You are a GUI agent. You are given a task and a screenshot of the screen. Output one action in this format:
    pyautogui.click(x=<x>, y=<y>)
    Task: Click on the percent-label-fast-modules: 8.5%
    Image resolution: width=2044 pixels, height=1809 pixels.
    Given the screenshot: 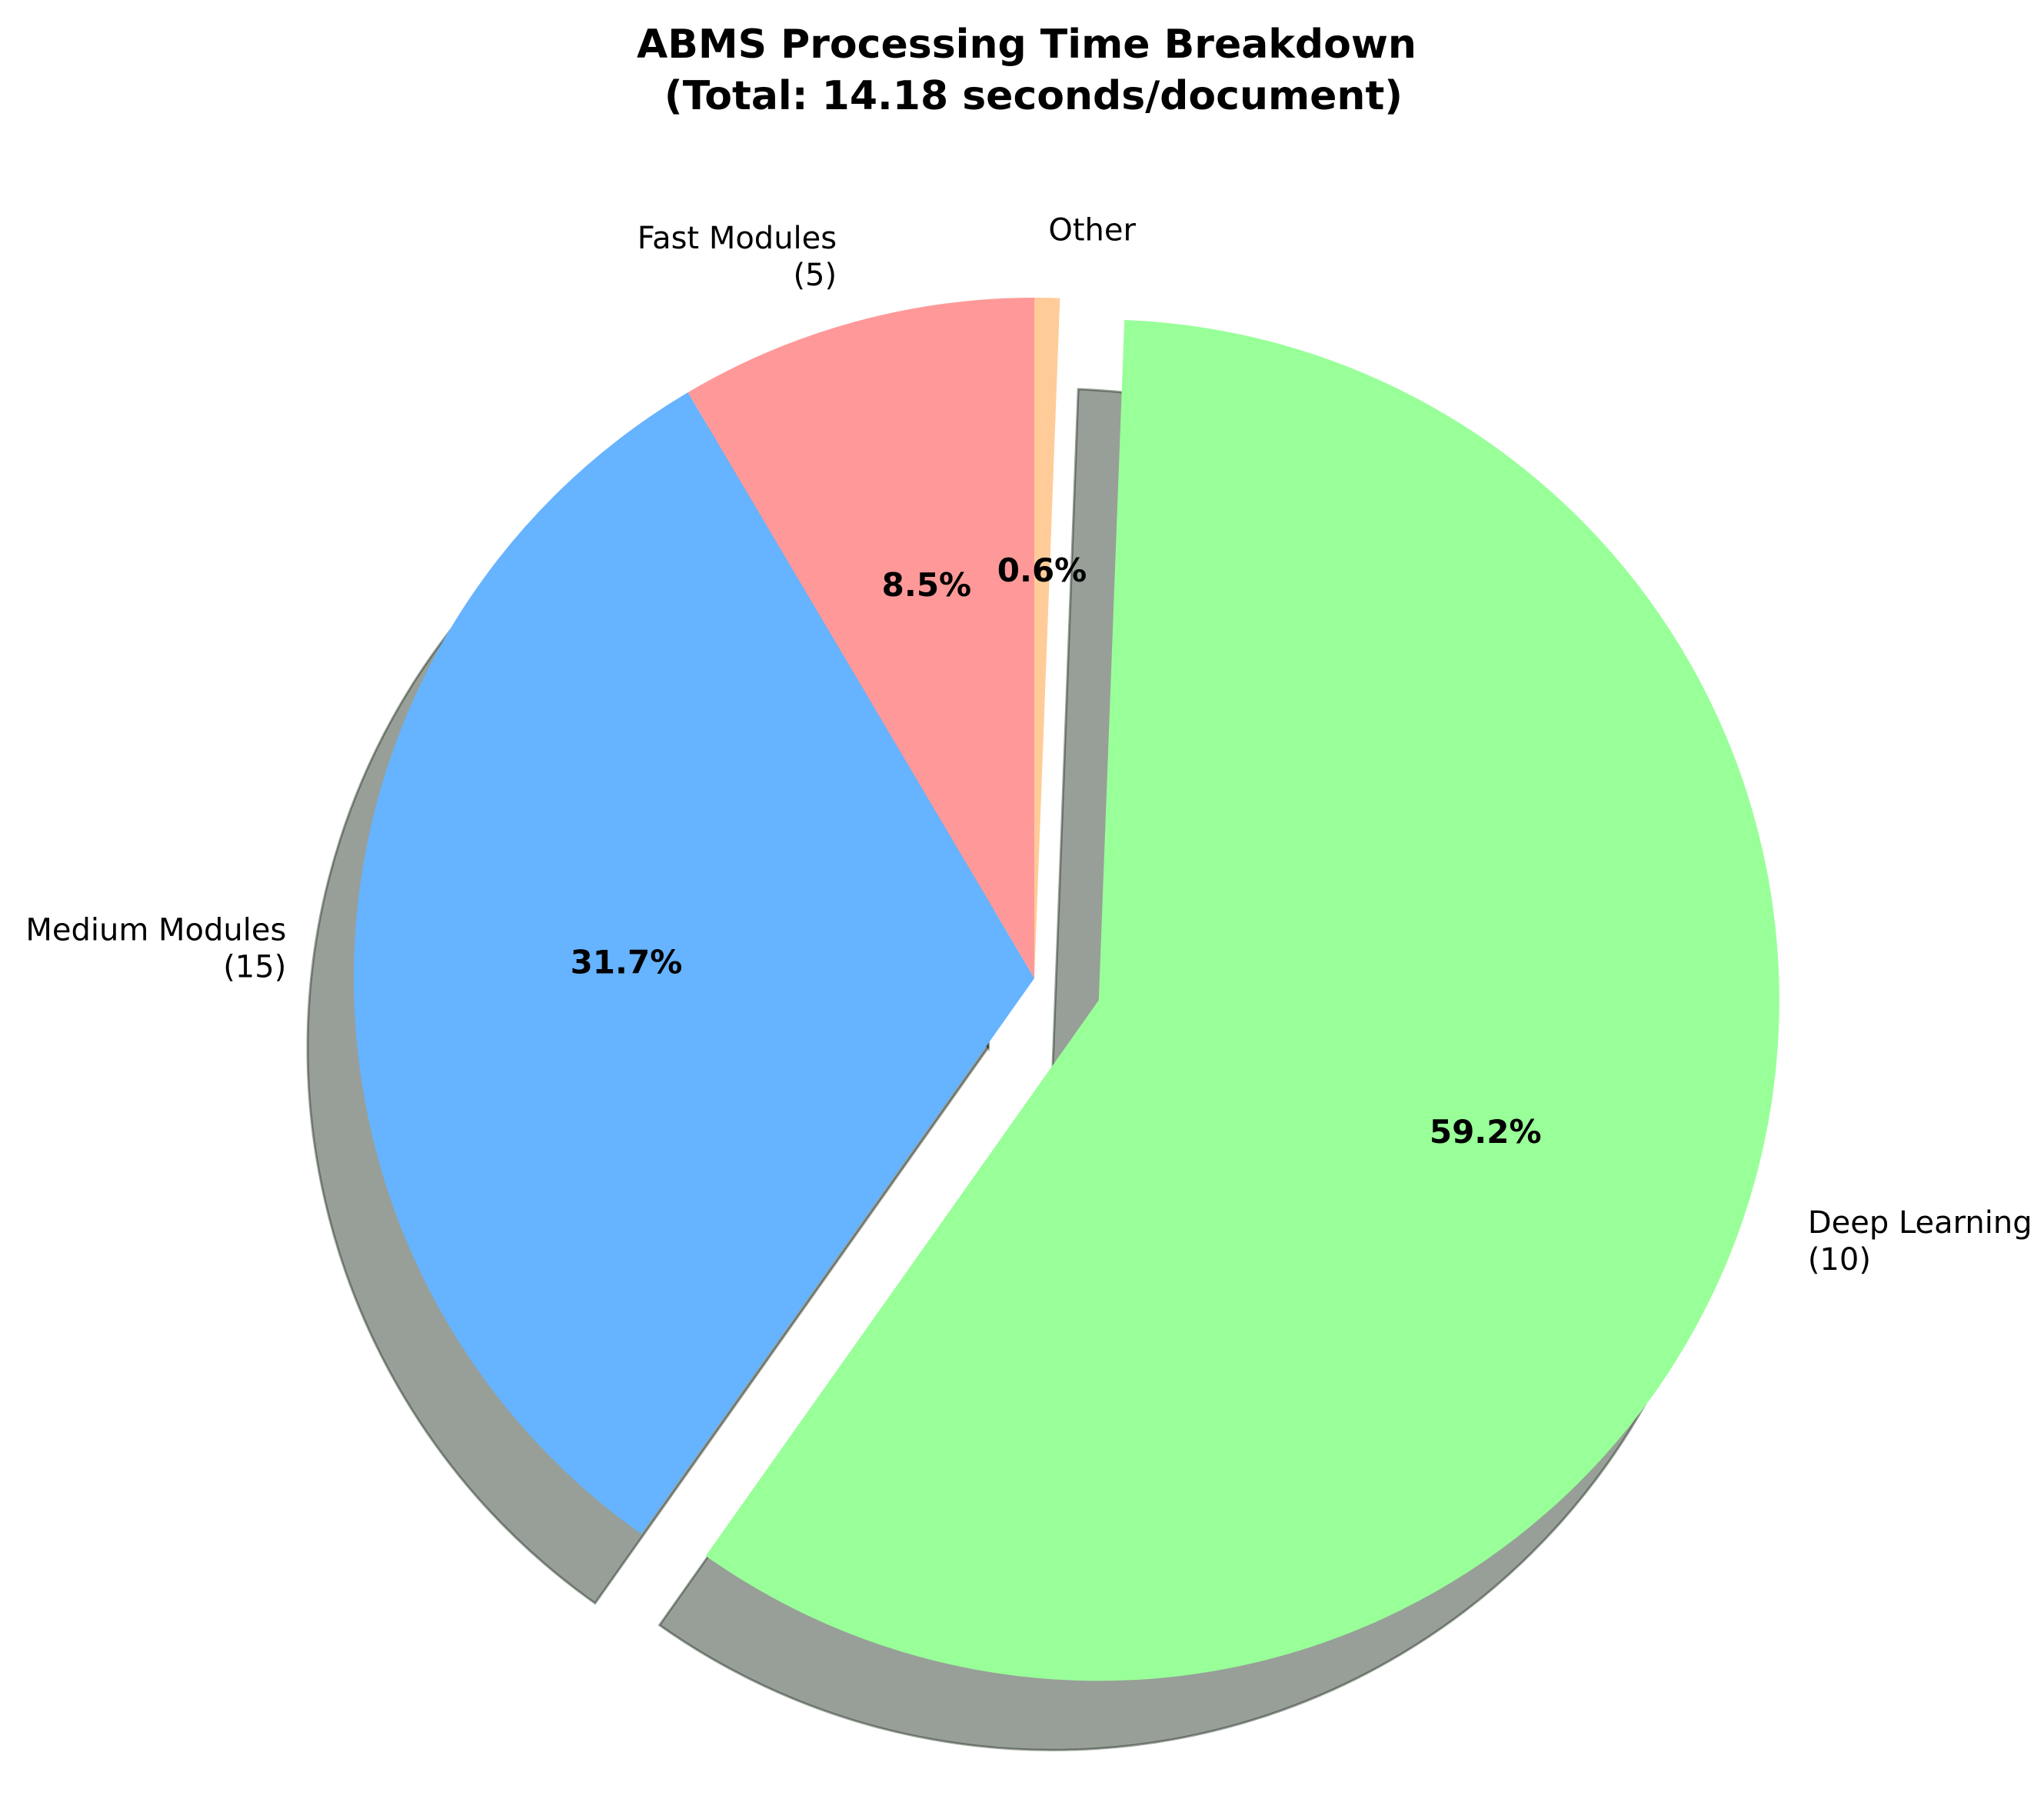 What is the action you would take?
    pyautogui.click(x=926, y=585)
    